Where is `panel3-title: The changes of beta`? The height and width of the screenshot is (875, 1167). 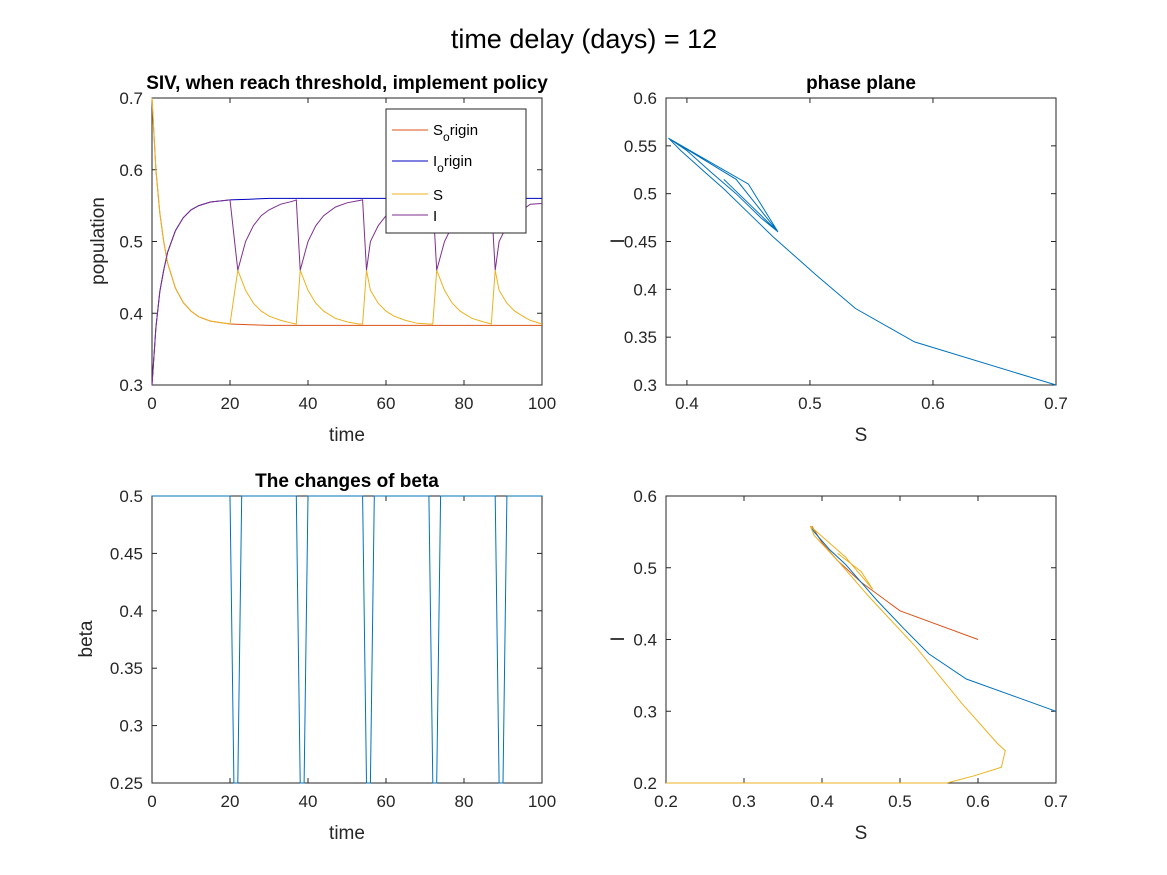
panel3-title: The changes of beta is located at coordinates (347, 481).